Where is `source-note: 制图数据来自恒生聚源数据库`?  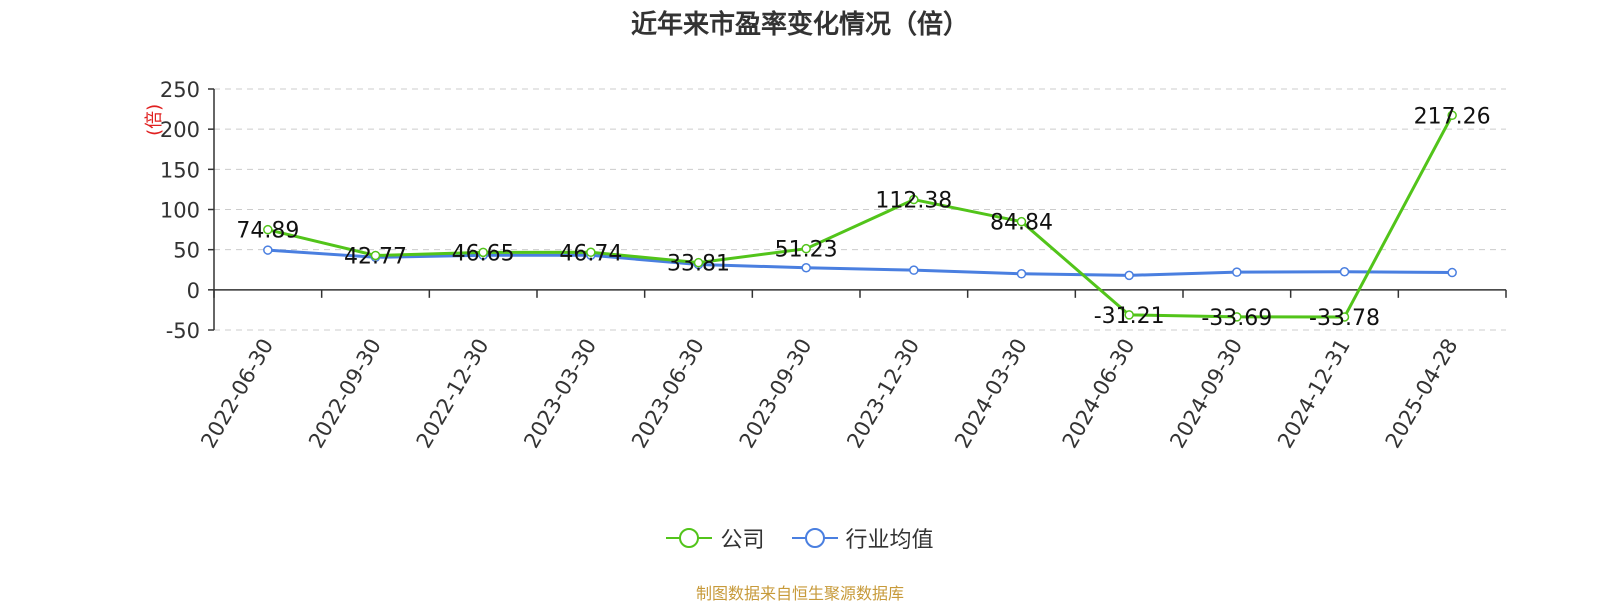
source-note: 制图数据来自恒生聚源数据库 is located at coordinates (799, 593).